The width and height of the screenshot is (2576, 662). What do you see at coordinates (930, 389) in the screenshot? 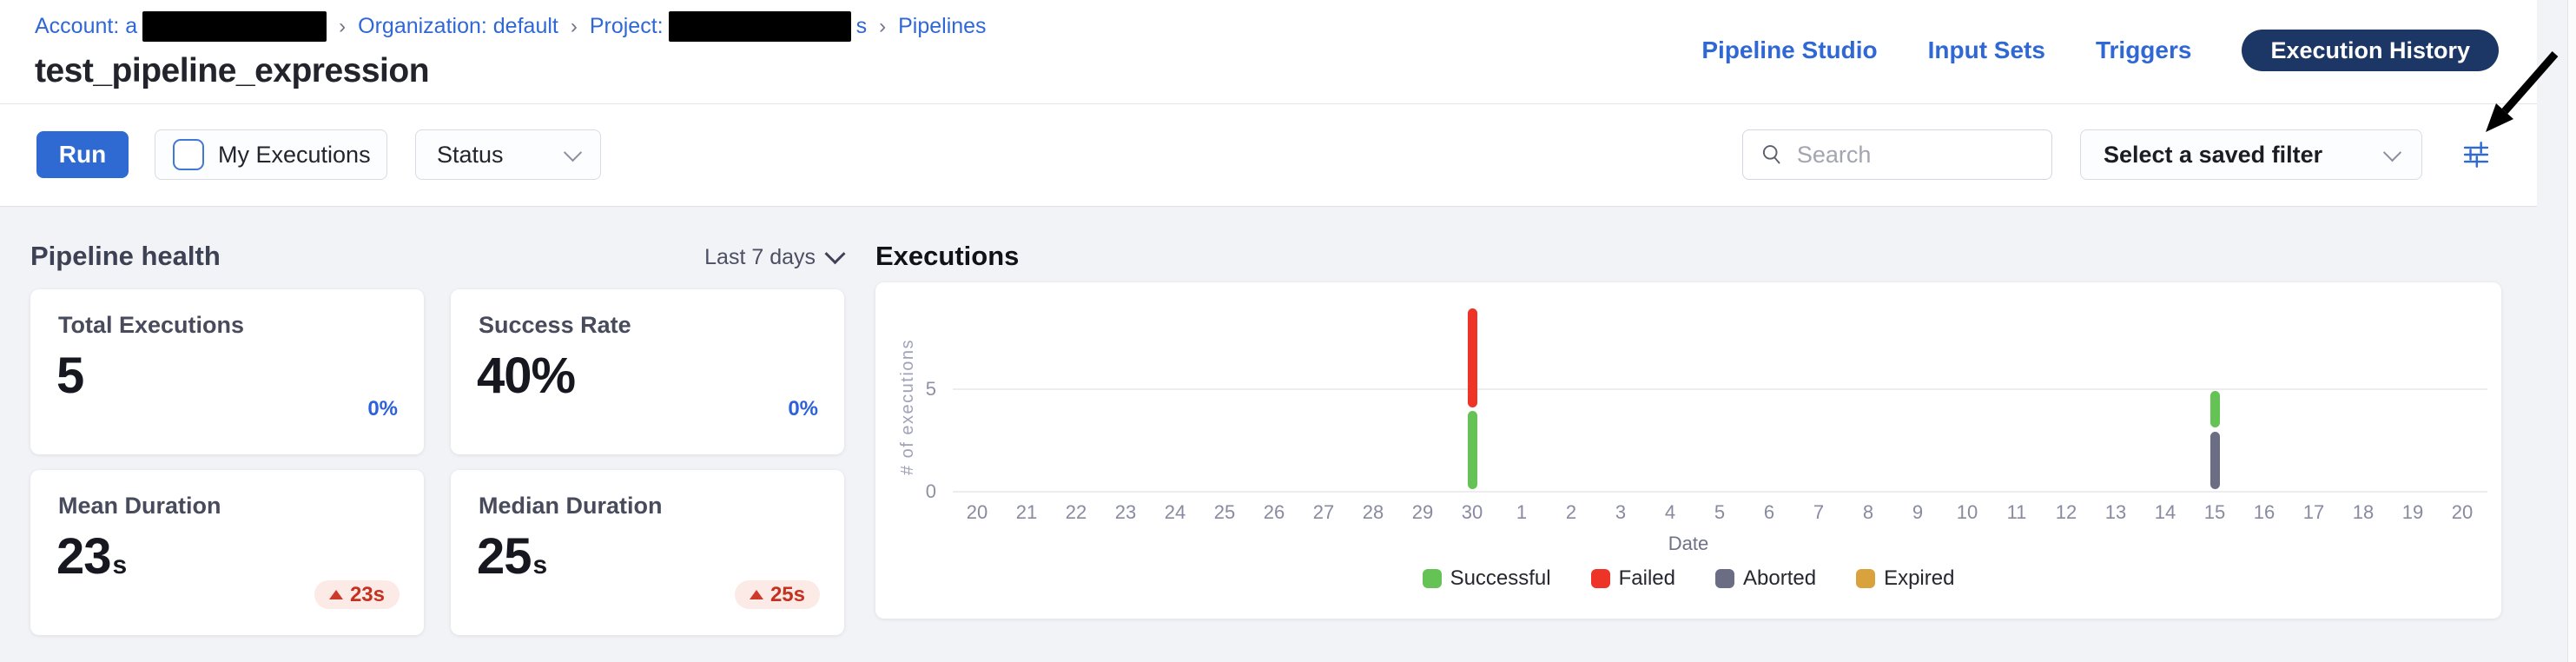
I see `y-tick-5: 5` at bounding box center [930, 389].